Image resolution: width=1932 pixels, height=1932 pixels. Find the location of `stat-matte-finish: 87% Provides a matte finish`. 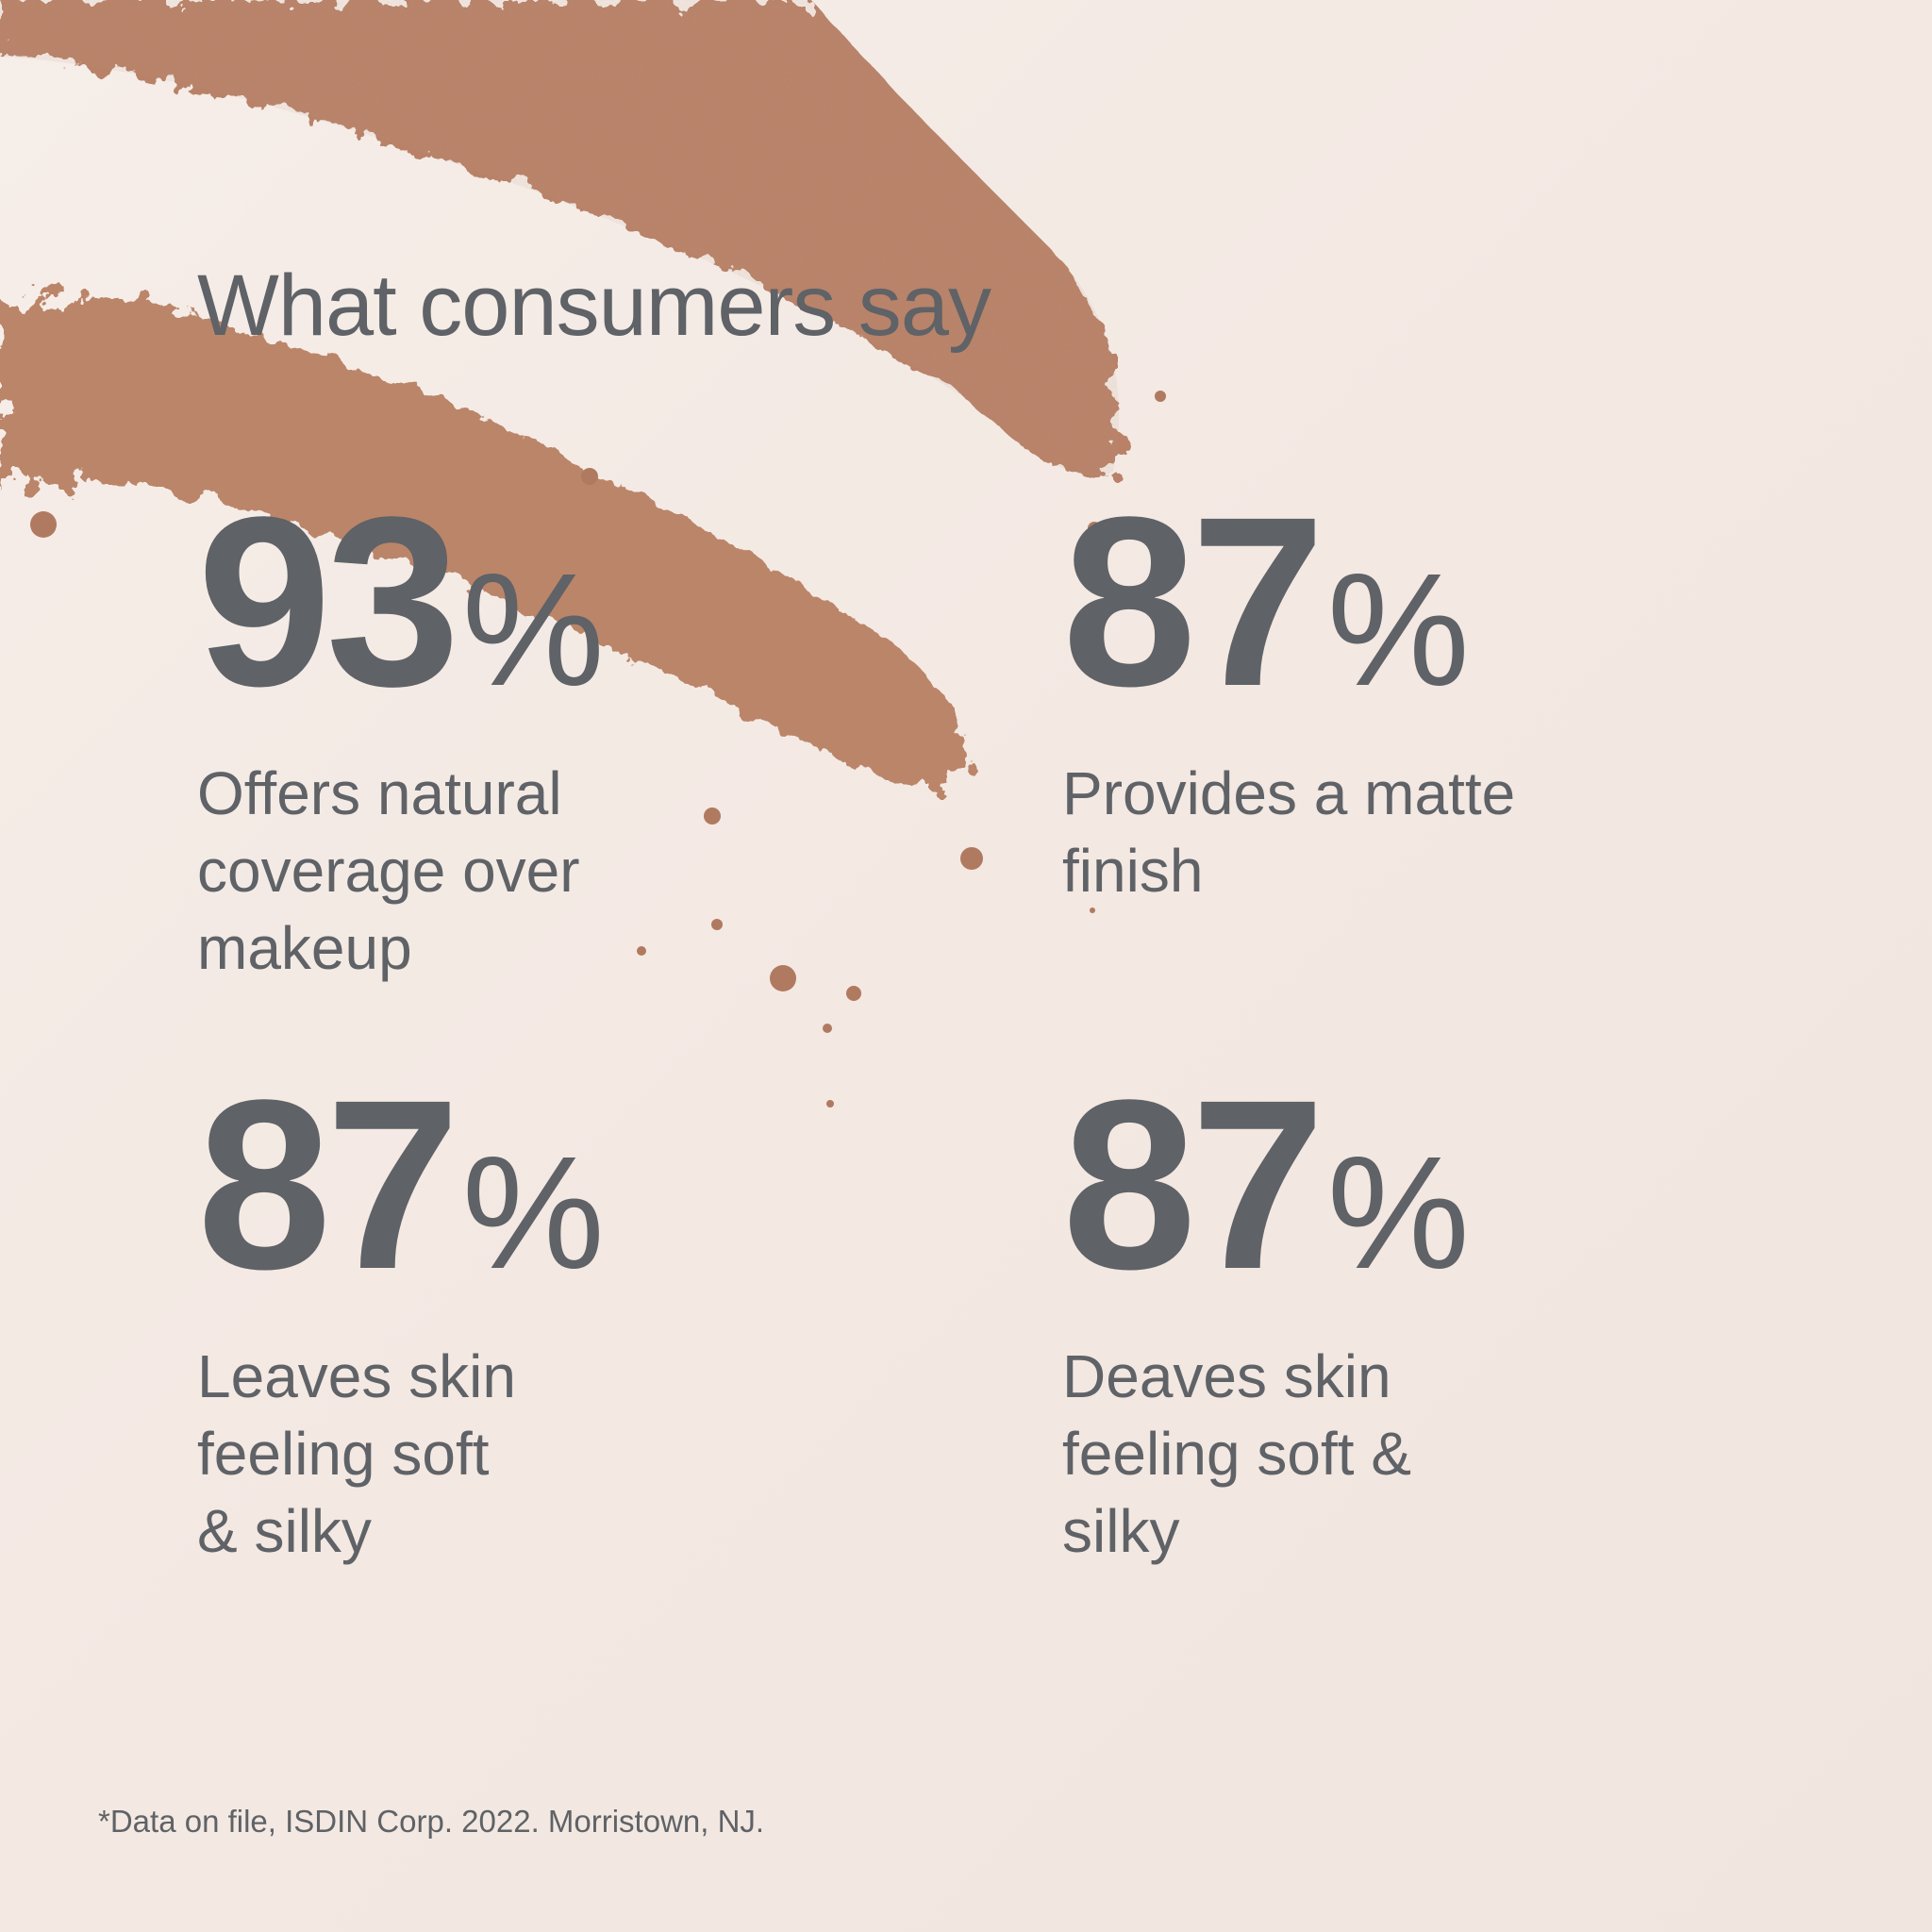

stat-matte-finish: 87% Provides a matte finish is located at coordinates (1288, 695).